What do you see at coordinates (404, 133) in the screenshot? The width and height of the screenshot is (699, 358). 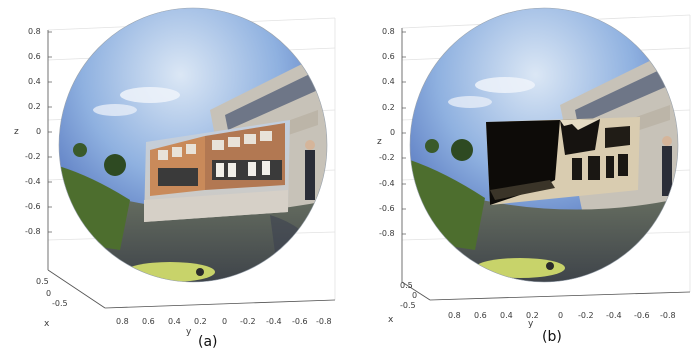 I see `z-ticks-marks-b` at bounding box center [404, 133].